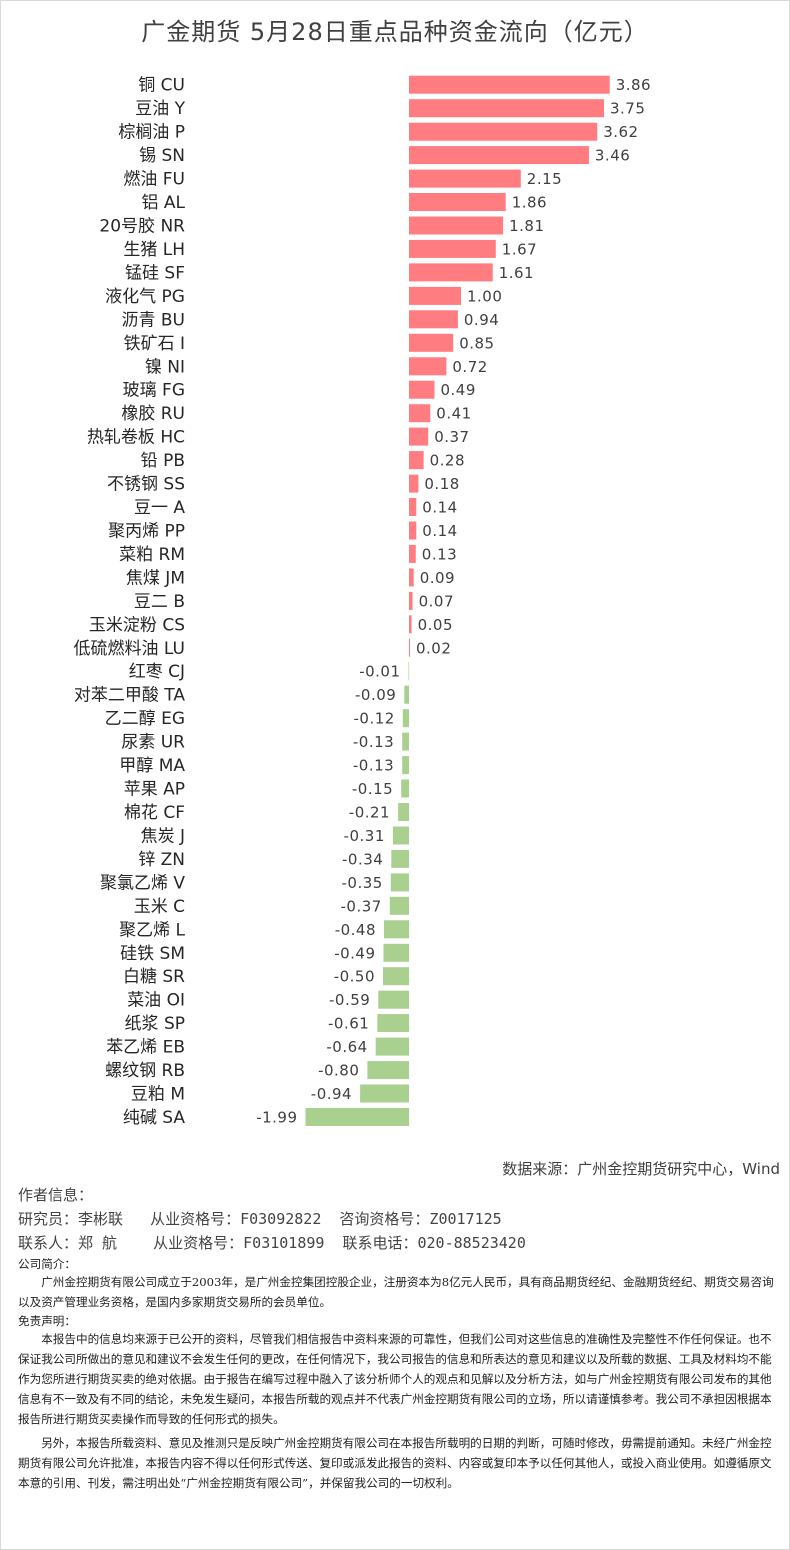 This screenshot has height=1550, width=790. What do you see at coordinates (154, 180) in the screenshot?
I see `category-label: 燃油 FU` at bounding box center [154, 180].